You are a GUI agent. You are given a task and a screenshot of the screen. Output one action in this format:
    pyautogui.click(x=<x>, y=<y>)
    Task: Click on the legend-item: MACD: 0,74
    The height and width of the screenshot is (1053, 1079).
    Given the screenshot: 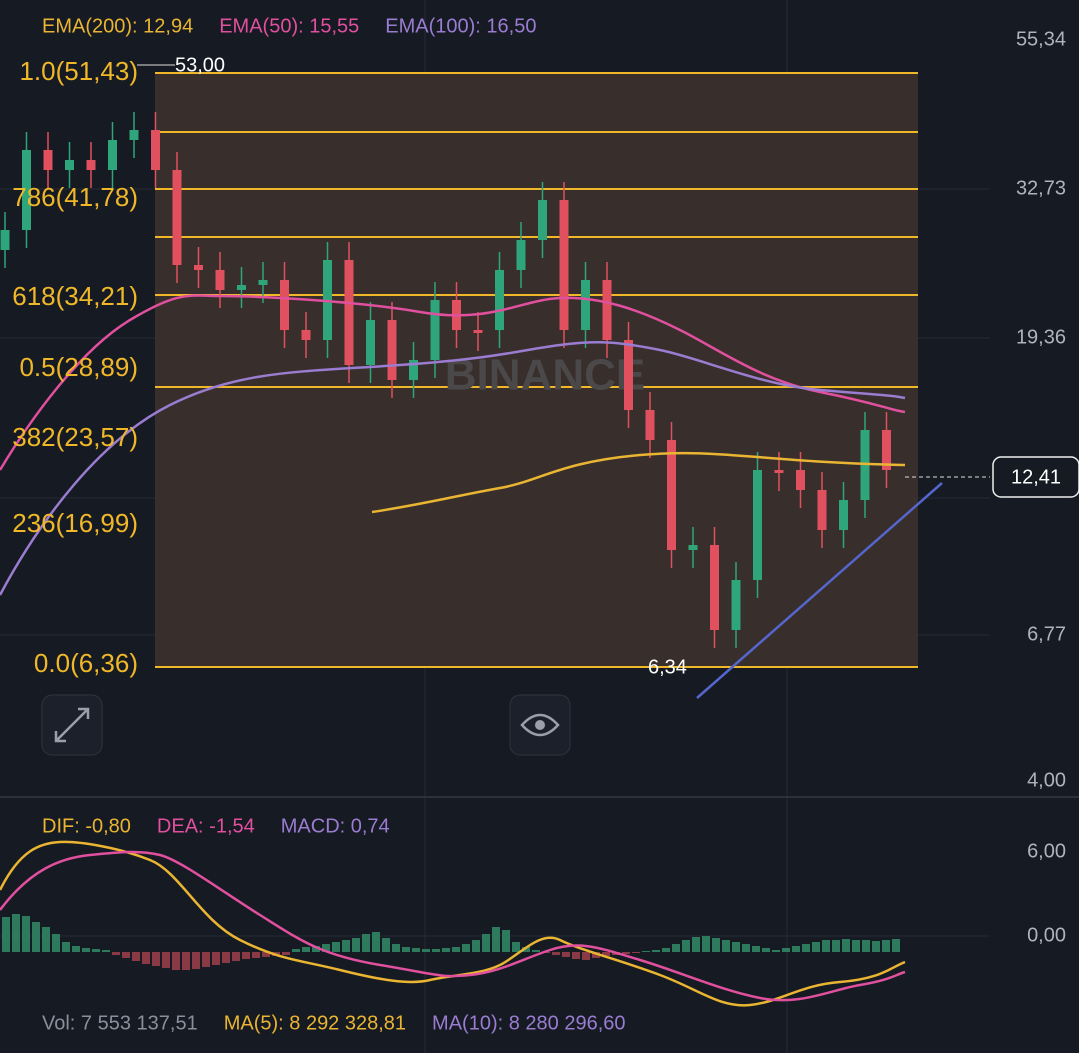 What is the action you would take?
    pyautogui.click(x=335, y=826)
    